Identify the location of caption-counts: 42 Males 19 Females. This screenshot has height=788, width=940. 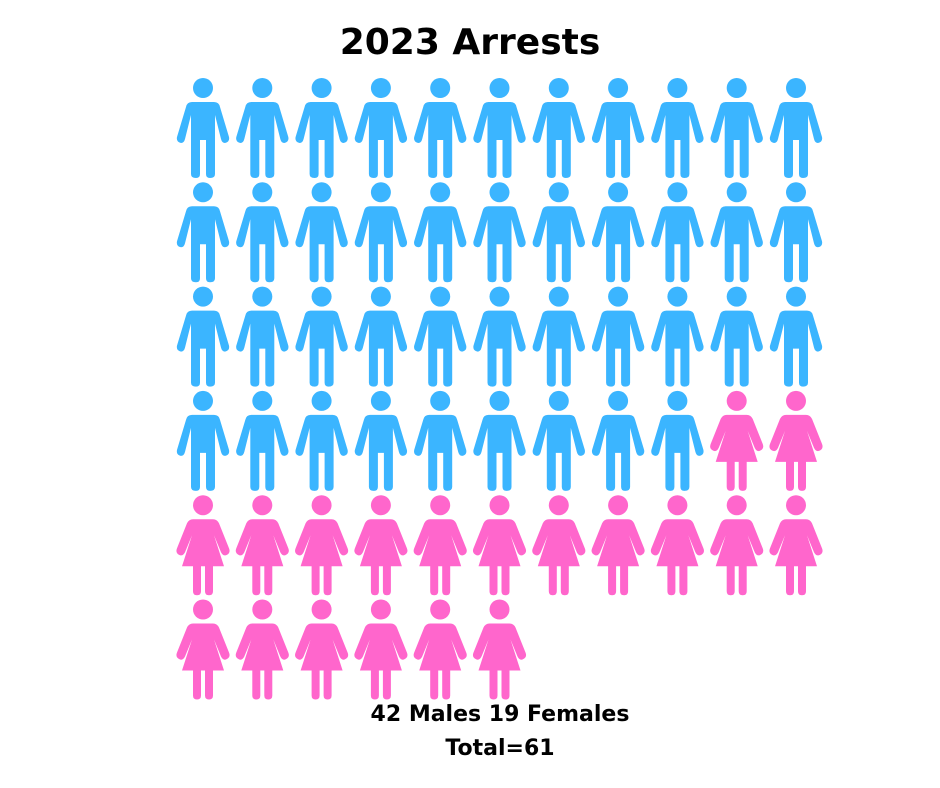
(500, 714).